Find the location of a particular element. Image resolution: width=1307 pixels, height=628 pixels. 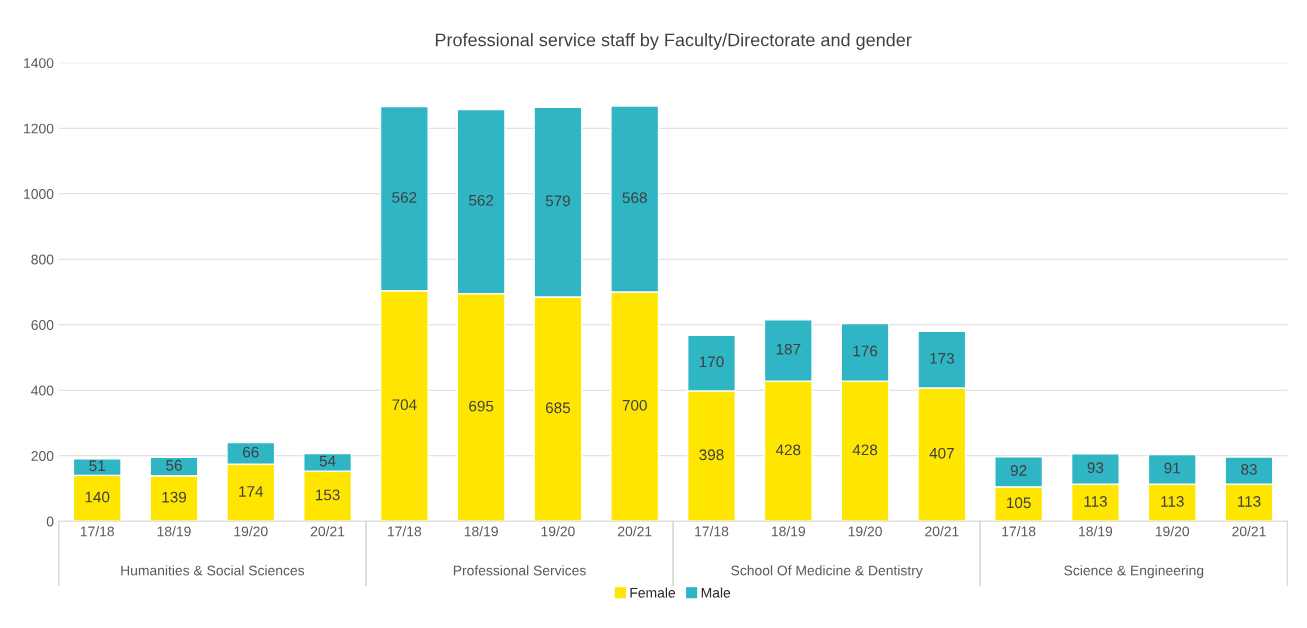

y-tick-label: 400 is located at coordinates (42, 390).